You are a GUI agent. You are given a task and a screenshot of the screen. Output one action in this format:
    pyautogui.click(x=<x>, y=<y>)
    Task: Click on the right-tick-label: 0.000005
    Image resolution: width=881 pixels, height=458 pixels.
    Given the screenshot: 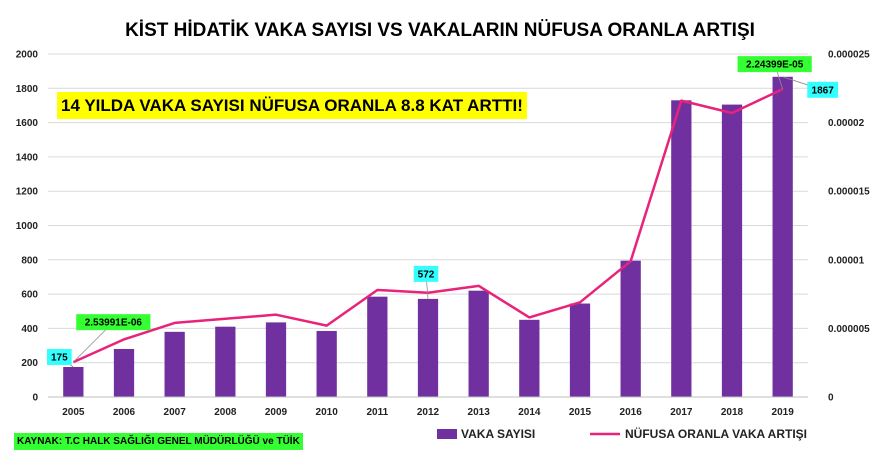 What is the action you would take?
    pyautogui.click(x=849, y=329)
    